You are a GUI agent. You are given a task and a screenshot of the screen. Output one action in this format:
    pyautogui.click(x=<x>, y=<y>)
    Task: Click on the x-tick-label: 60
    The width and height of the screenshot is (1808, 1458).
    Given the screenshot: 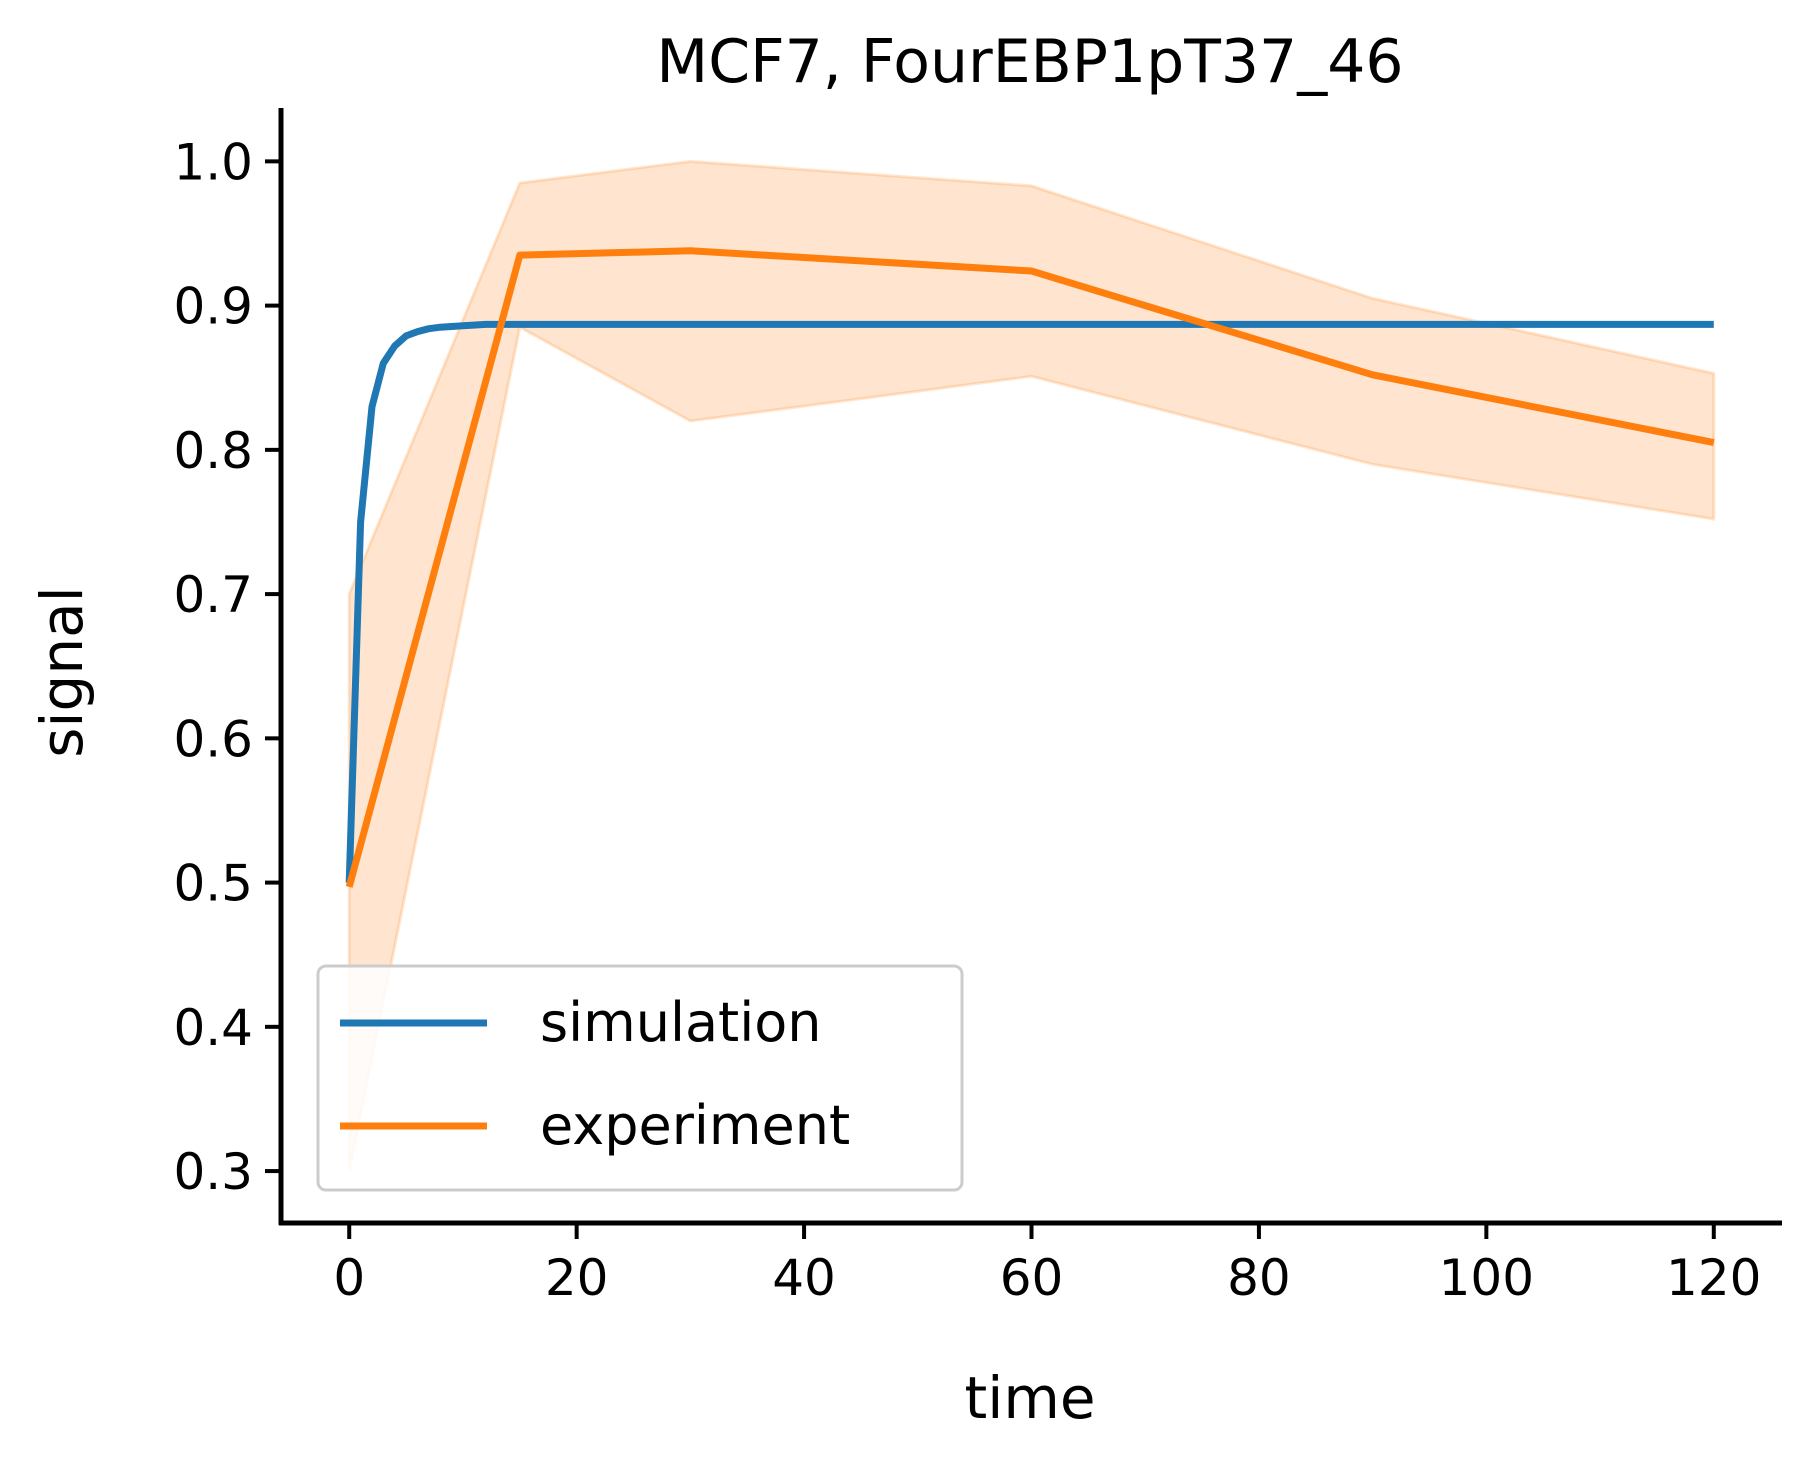 What is the action you would take?
    pyautogui.click(x=1032, y=1278)
    